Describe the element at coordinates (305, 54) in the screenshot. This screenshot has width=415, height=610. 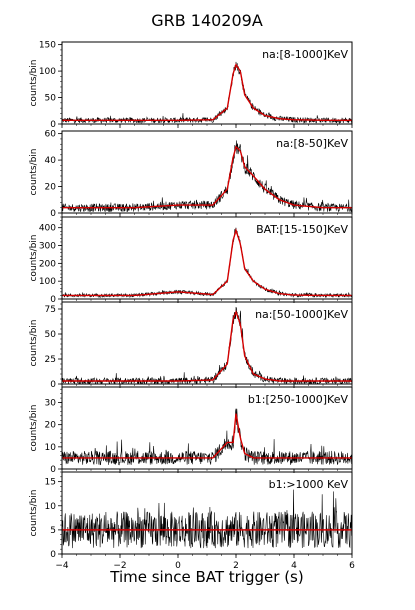
I see `band-label: na:[8-1000]KeV` at that location.